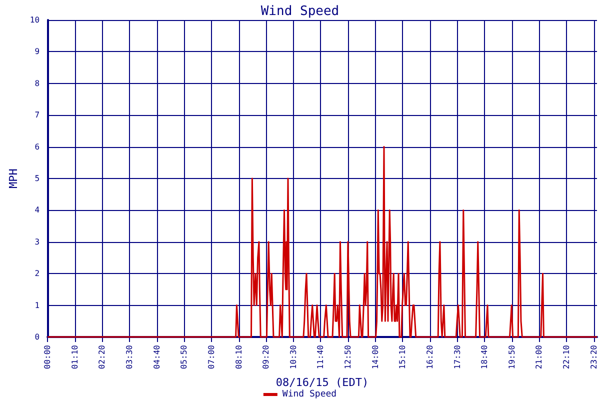 This screenshot has height=400, width=600. Describe the element at coordinates (322, 382) in the screenshot. I see `x-axis-title: 08/16/15 (EDT)` at that location.